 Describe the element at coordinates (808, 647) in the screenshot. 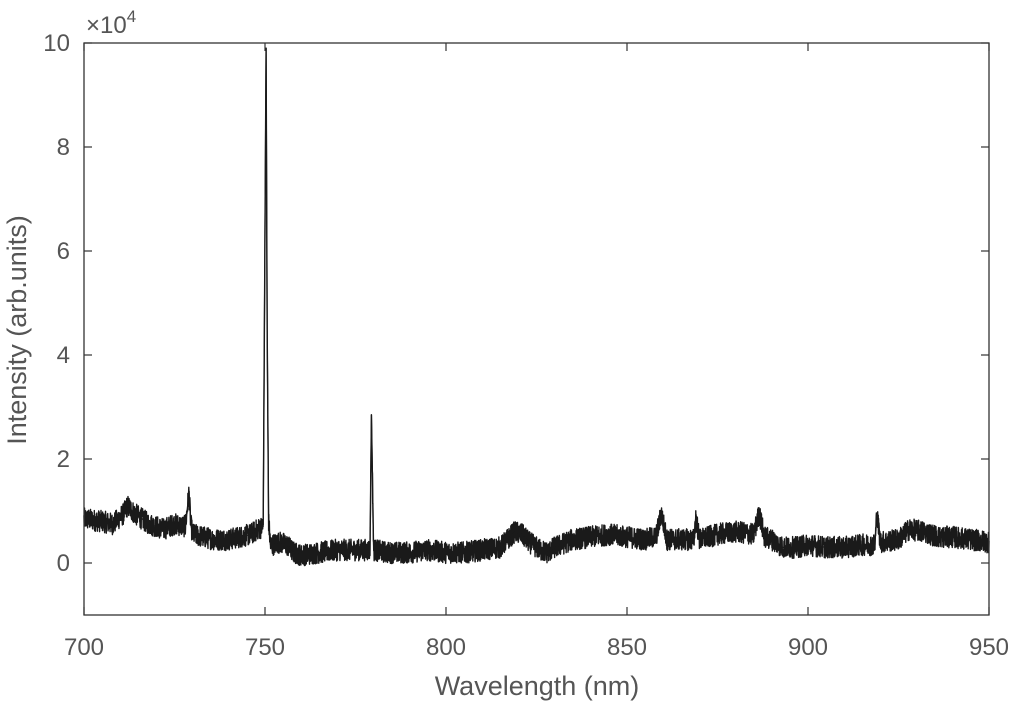

I see `x-tick-label: 900` at that location.